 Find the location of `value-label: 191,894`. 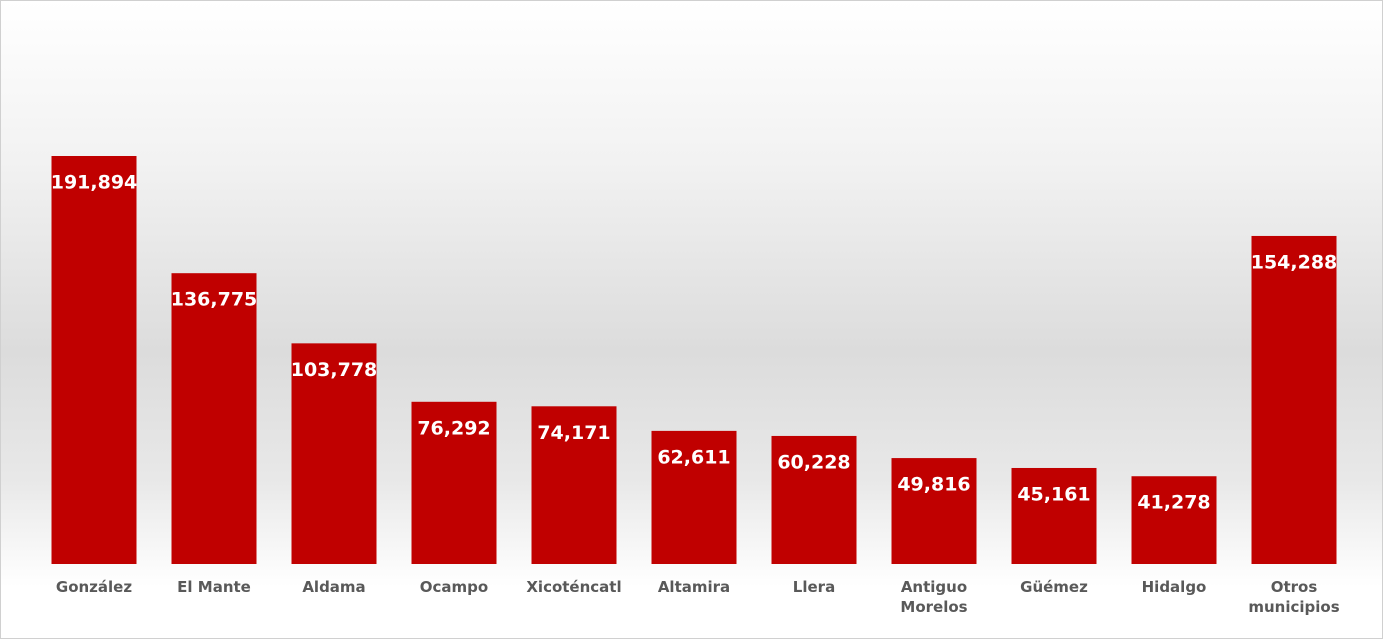

value-label: 191,894 is located at coordinates (94, 183).